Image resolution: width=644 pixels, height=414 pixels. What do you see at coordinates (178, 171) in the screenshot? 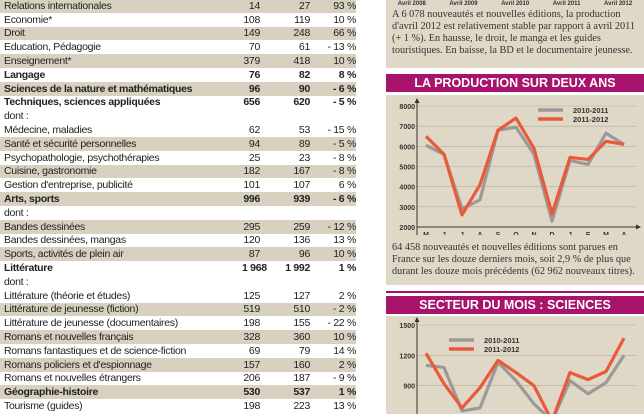
I see `table-row: Cuisine, gastronomie 182 167 - 8 %` at bounding box center [178, 171].